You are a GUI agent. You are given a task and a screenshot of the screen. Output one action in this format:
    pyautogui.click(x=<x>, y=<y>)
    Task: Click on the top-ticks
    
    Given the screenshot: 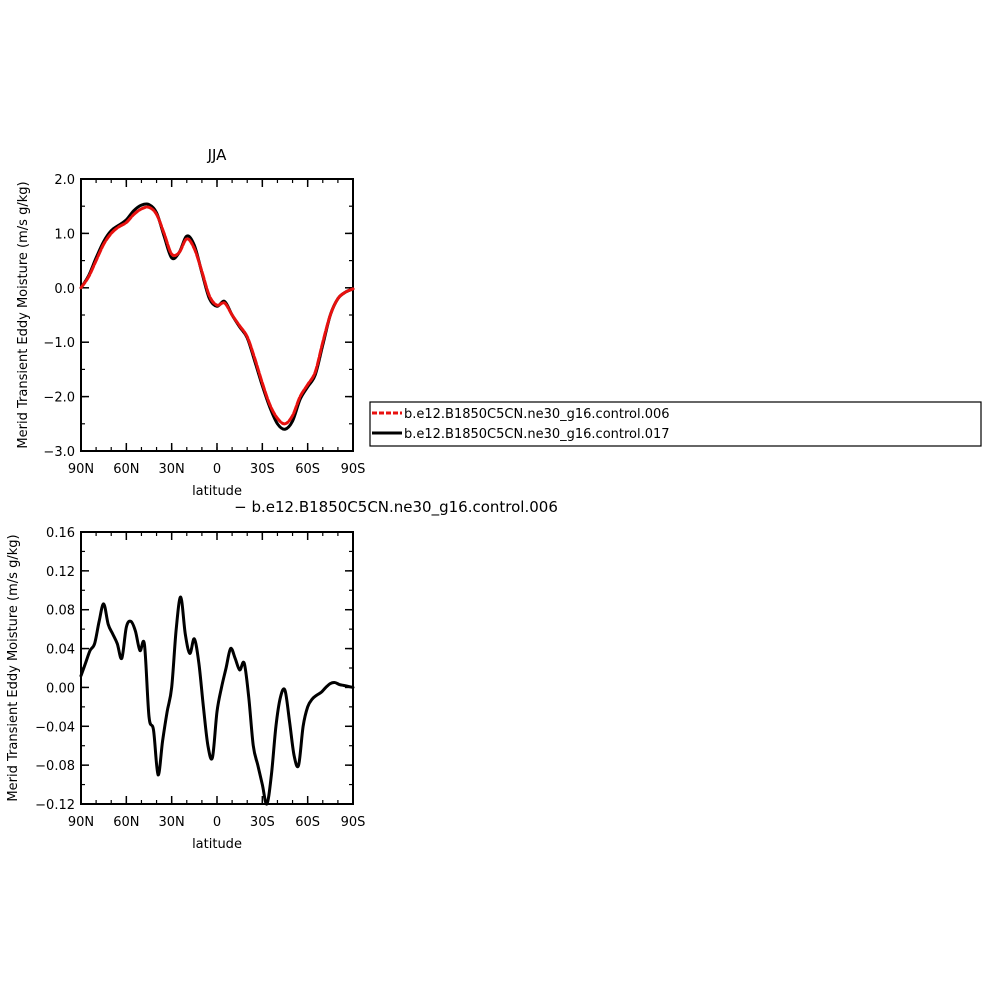 What is the action you would take?
    pyautogui.click(x=217, y=315)
    